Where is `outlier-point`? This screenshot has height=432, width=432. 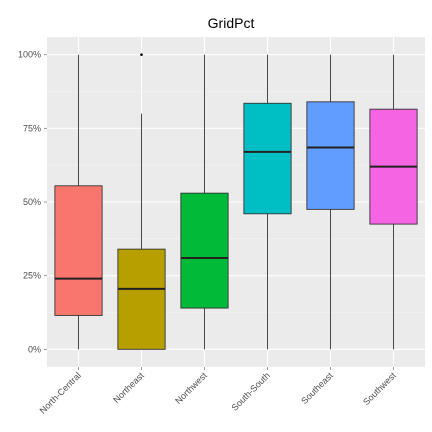 outlier-point is located at coordinates (141, 54).